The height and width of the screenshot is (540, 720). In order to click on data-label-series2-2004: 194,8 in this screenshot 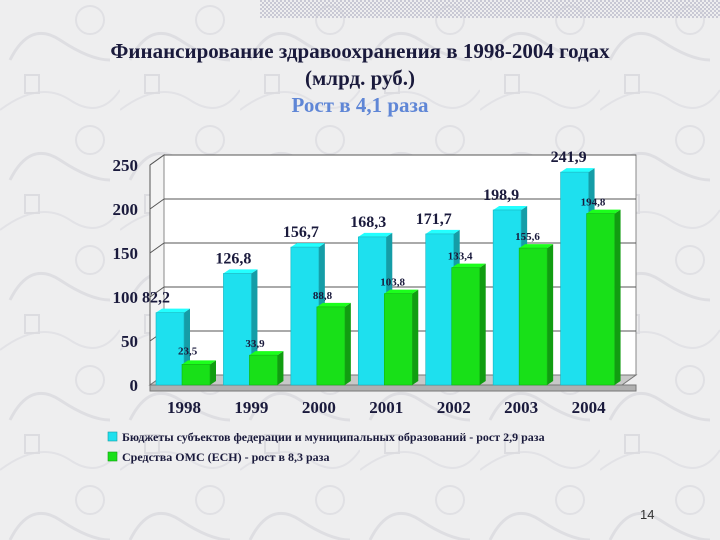, I will do `click(593, 203)`.